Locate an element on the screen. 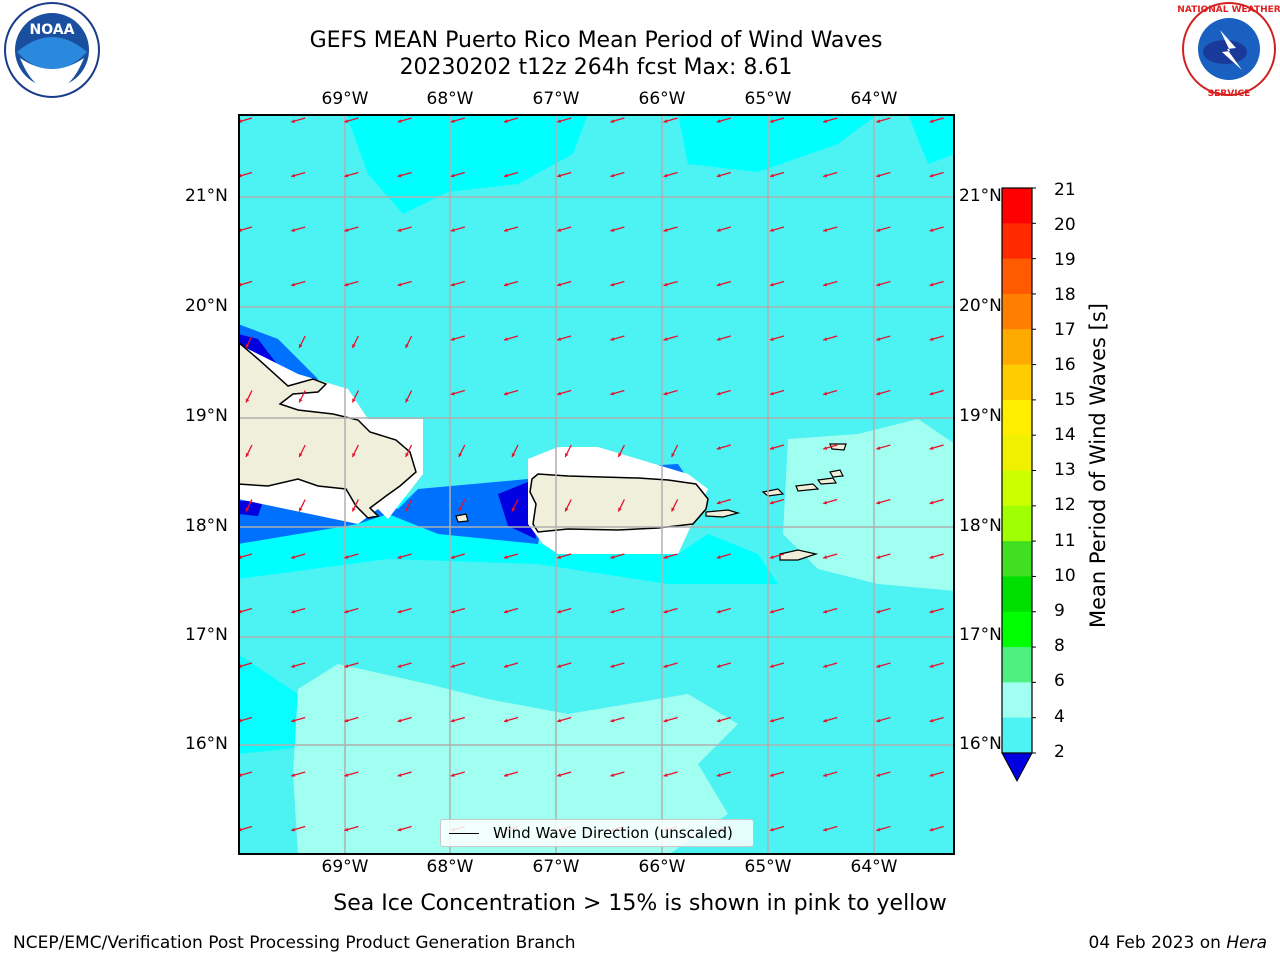  colorbar-tick-label: 14 is located at coordinates (1065, 435).